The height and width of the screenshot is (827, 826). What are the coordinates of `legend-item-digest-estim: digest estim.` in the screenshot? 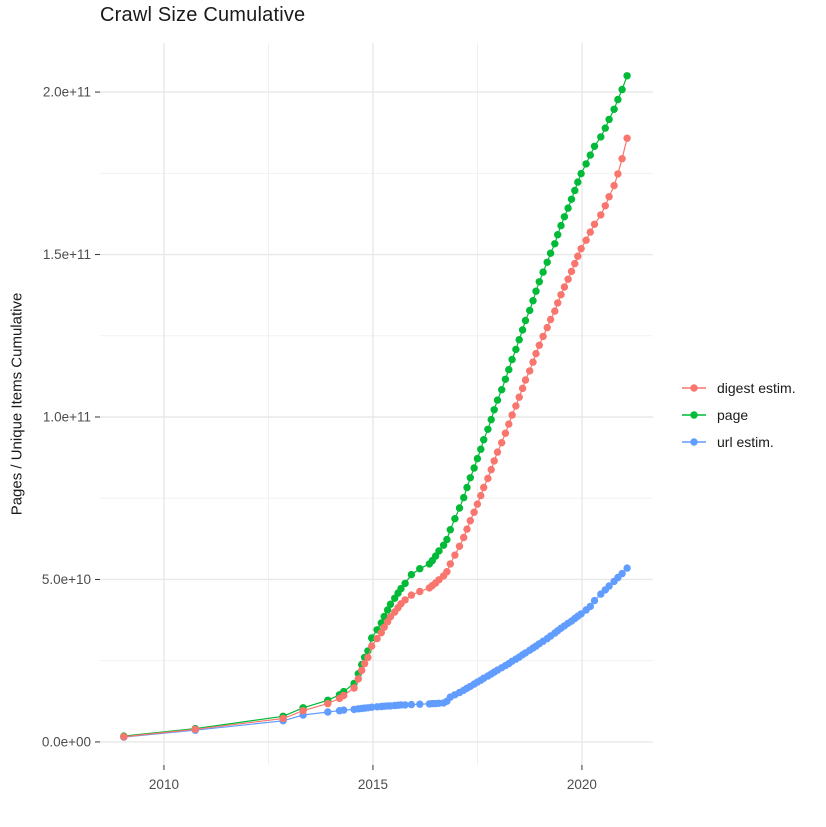 It's located at (738, 388).